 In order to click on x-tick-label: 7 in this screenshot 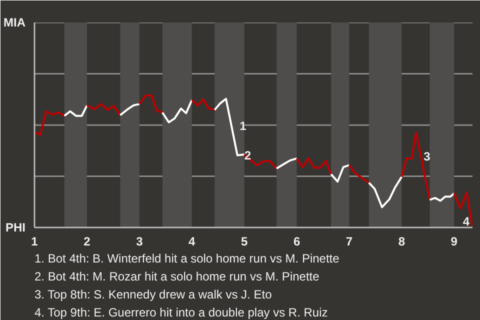, I will do `click(349, 241)`.